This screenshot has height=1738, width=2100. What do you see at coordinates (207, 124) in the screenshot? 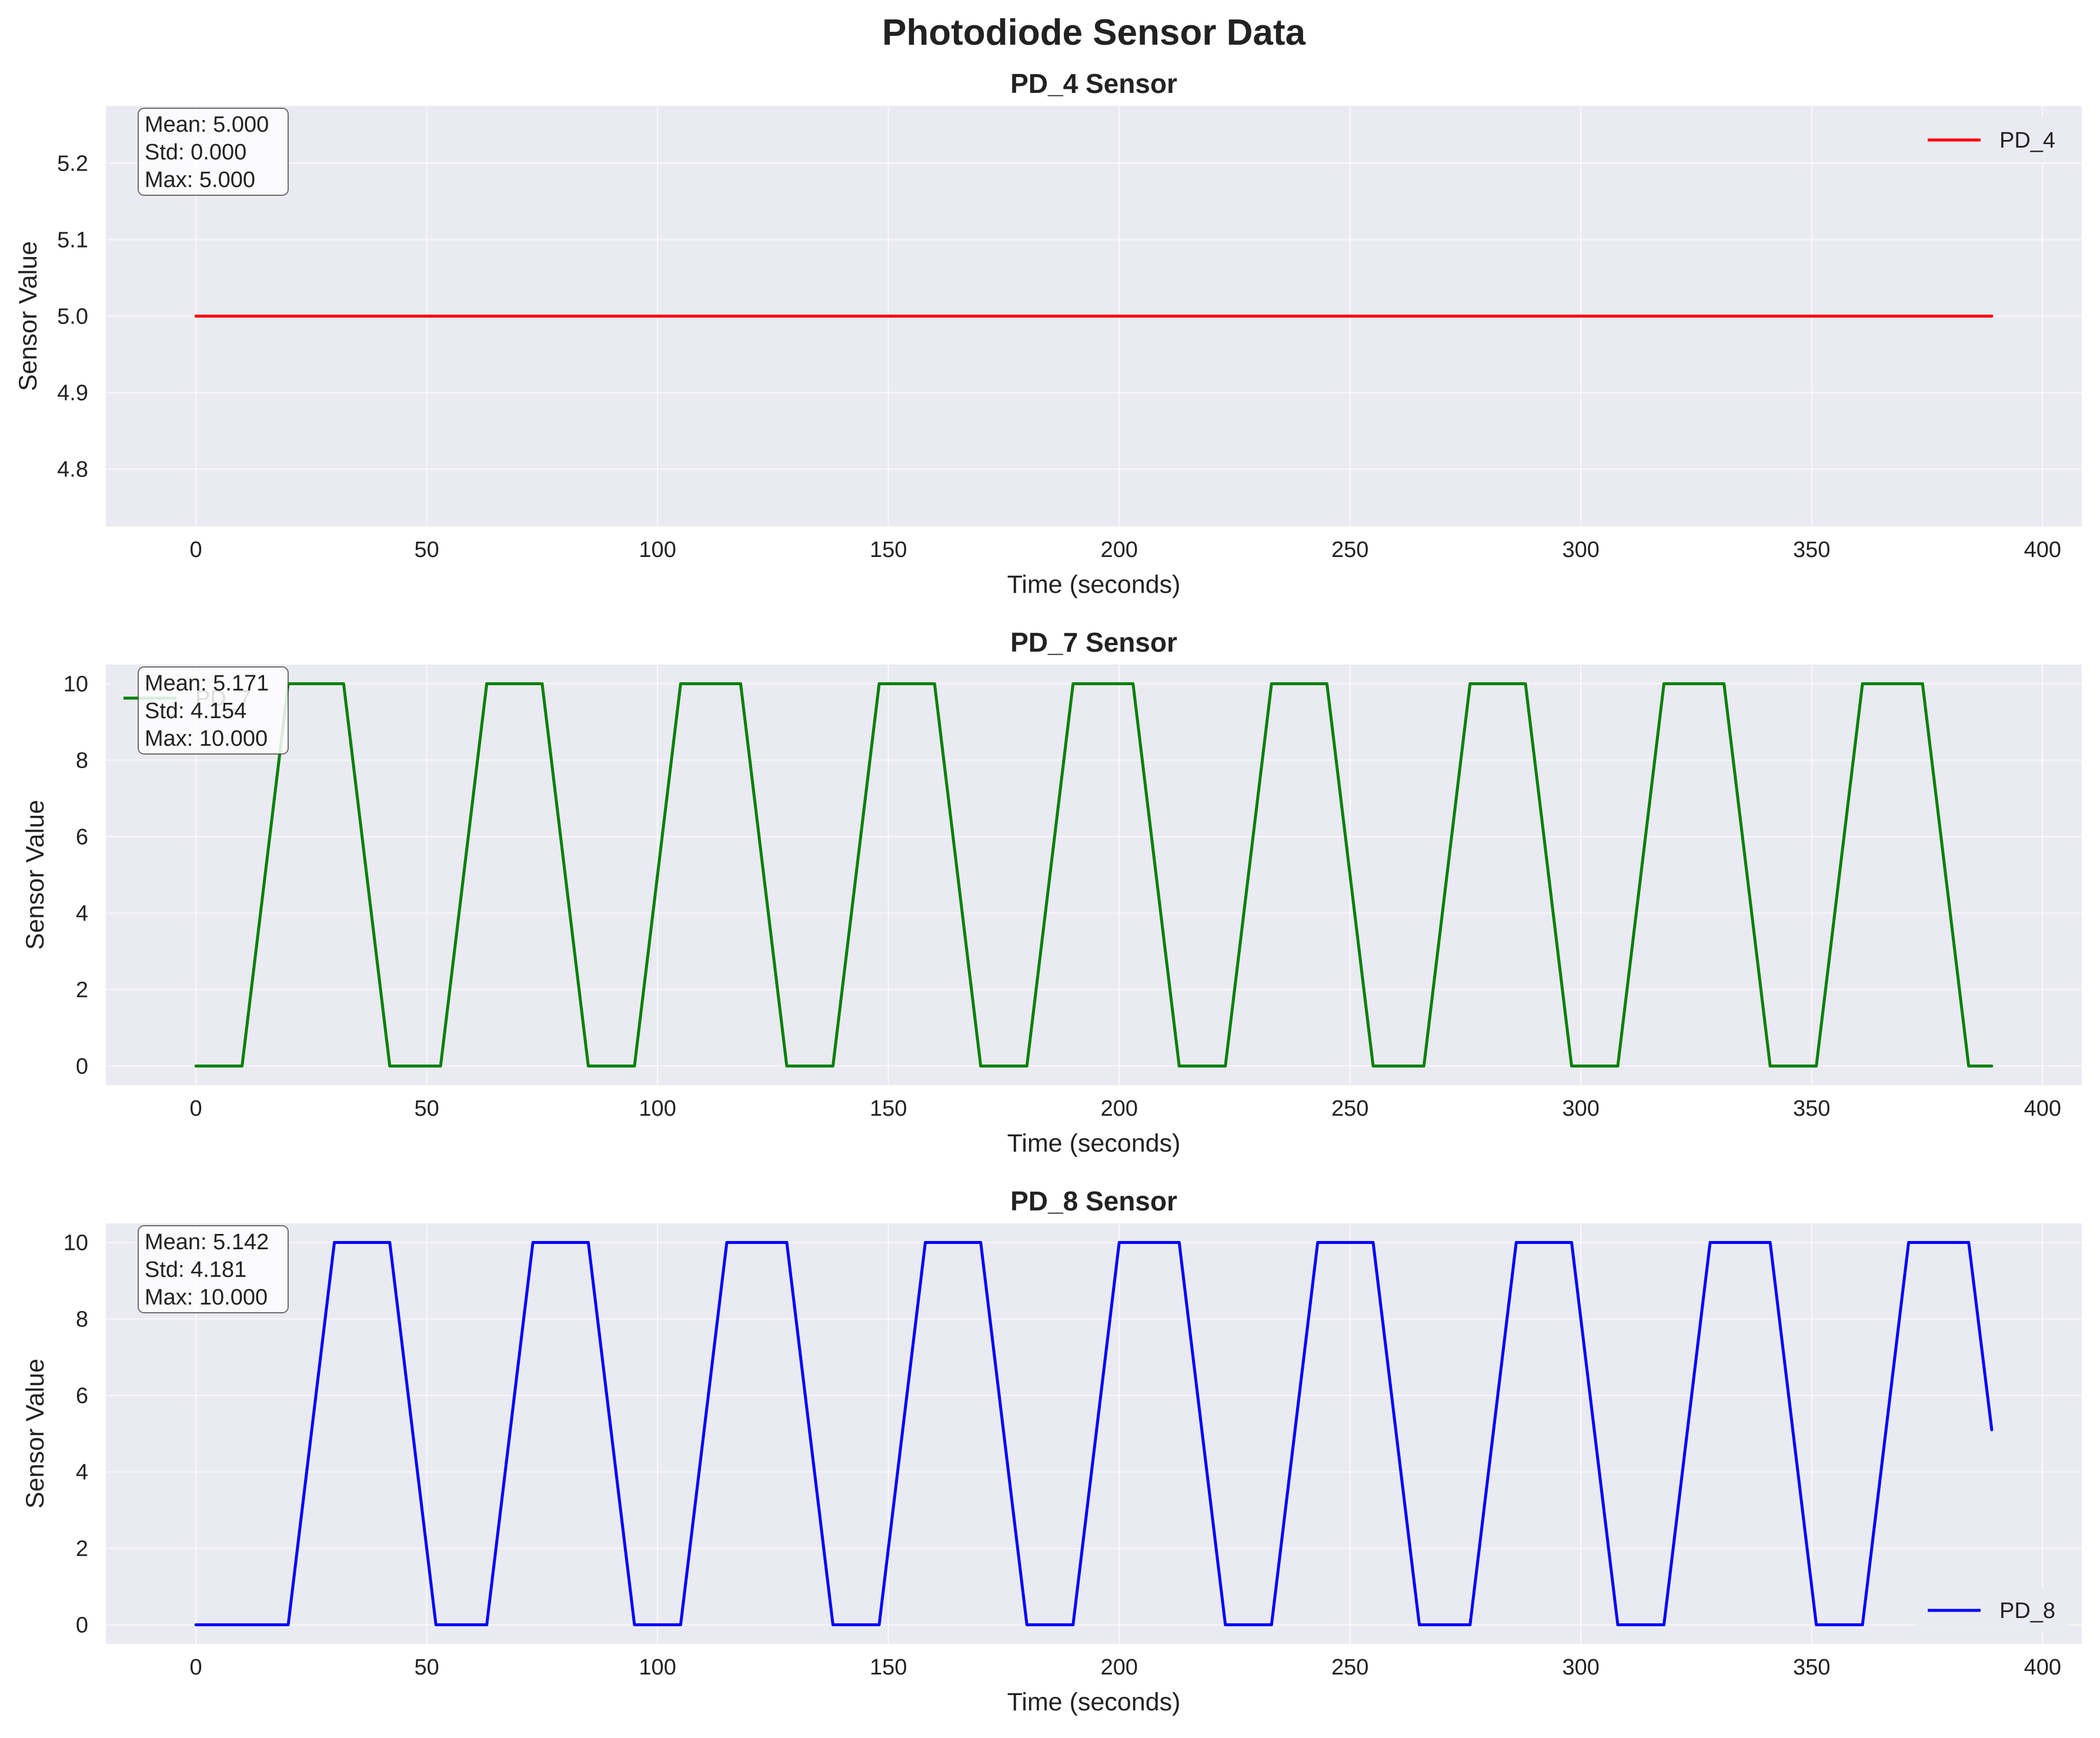
I see `stats-line: Mean: 5.000` at bounding box center [207, 124].